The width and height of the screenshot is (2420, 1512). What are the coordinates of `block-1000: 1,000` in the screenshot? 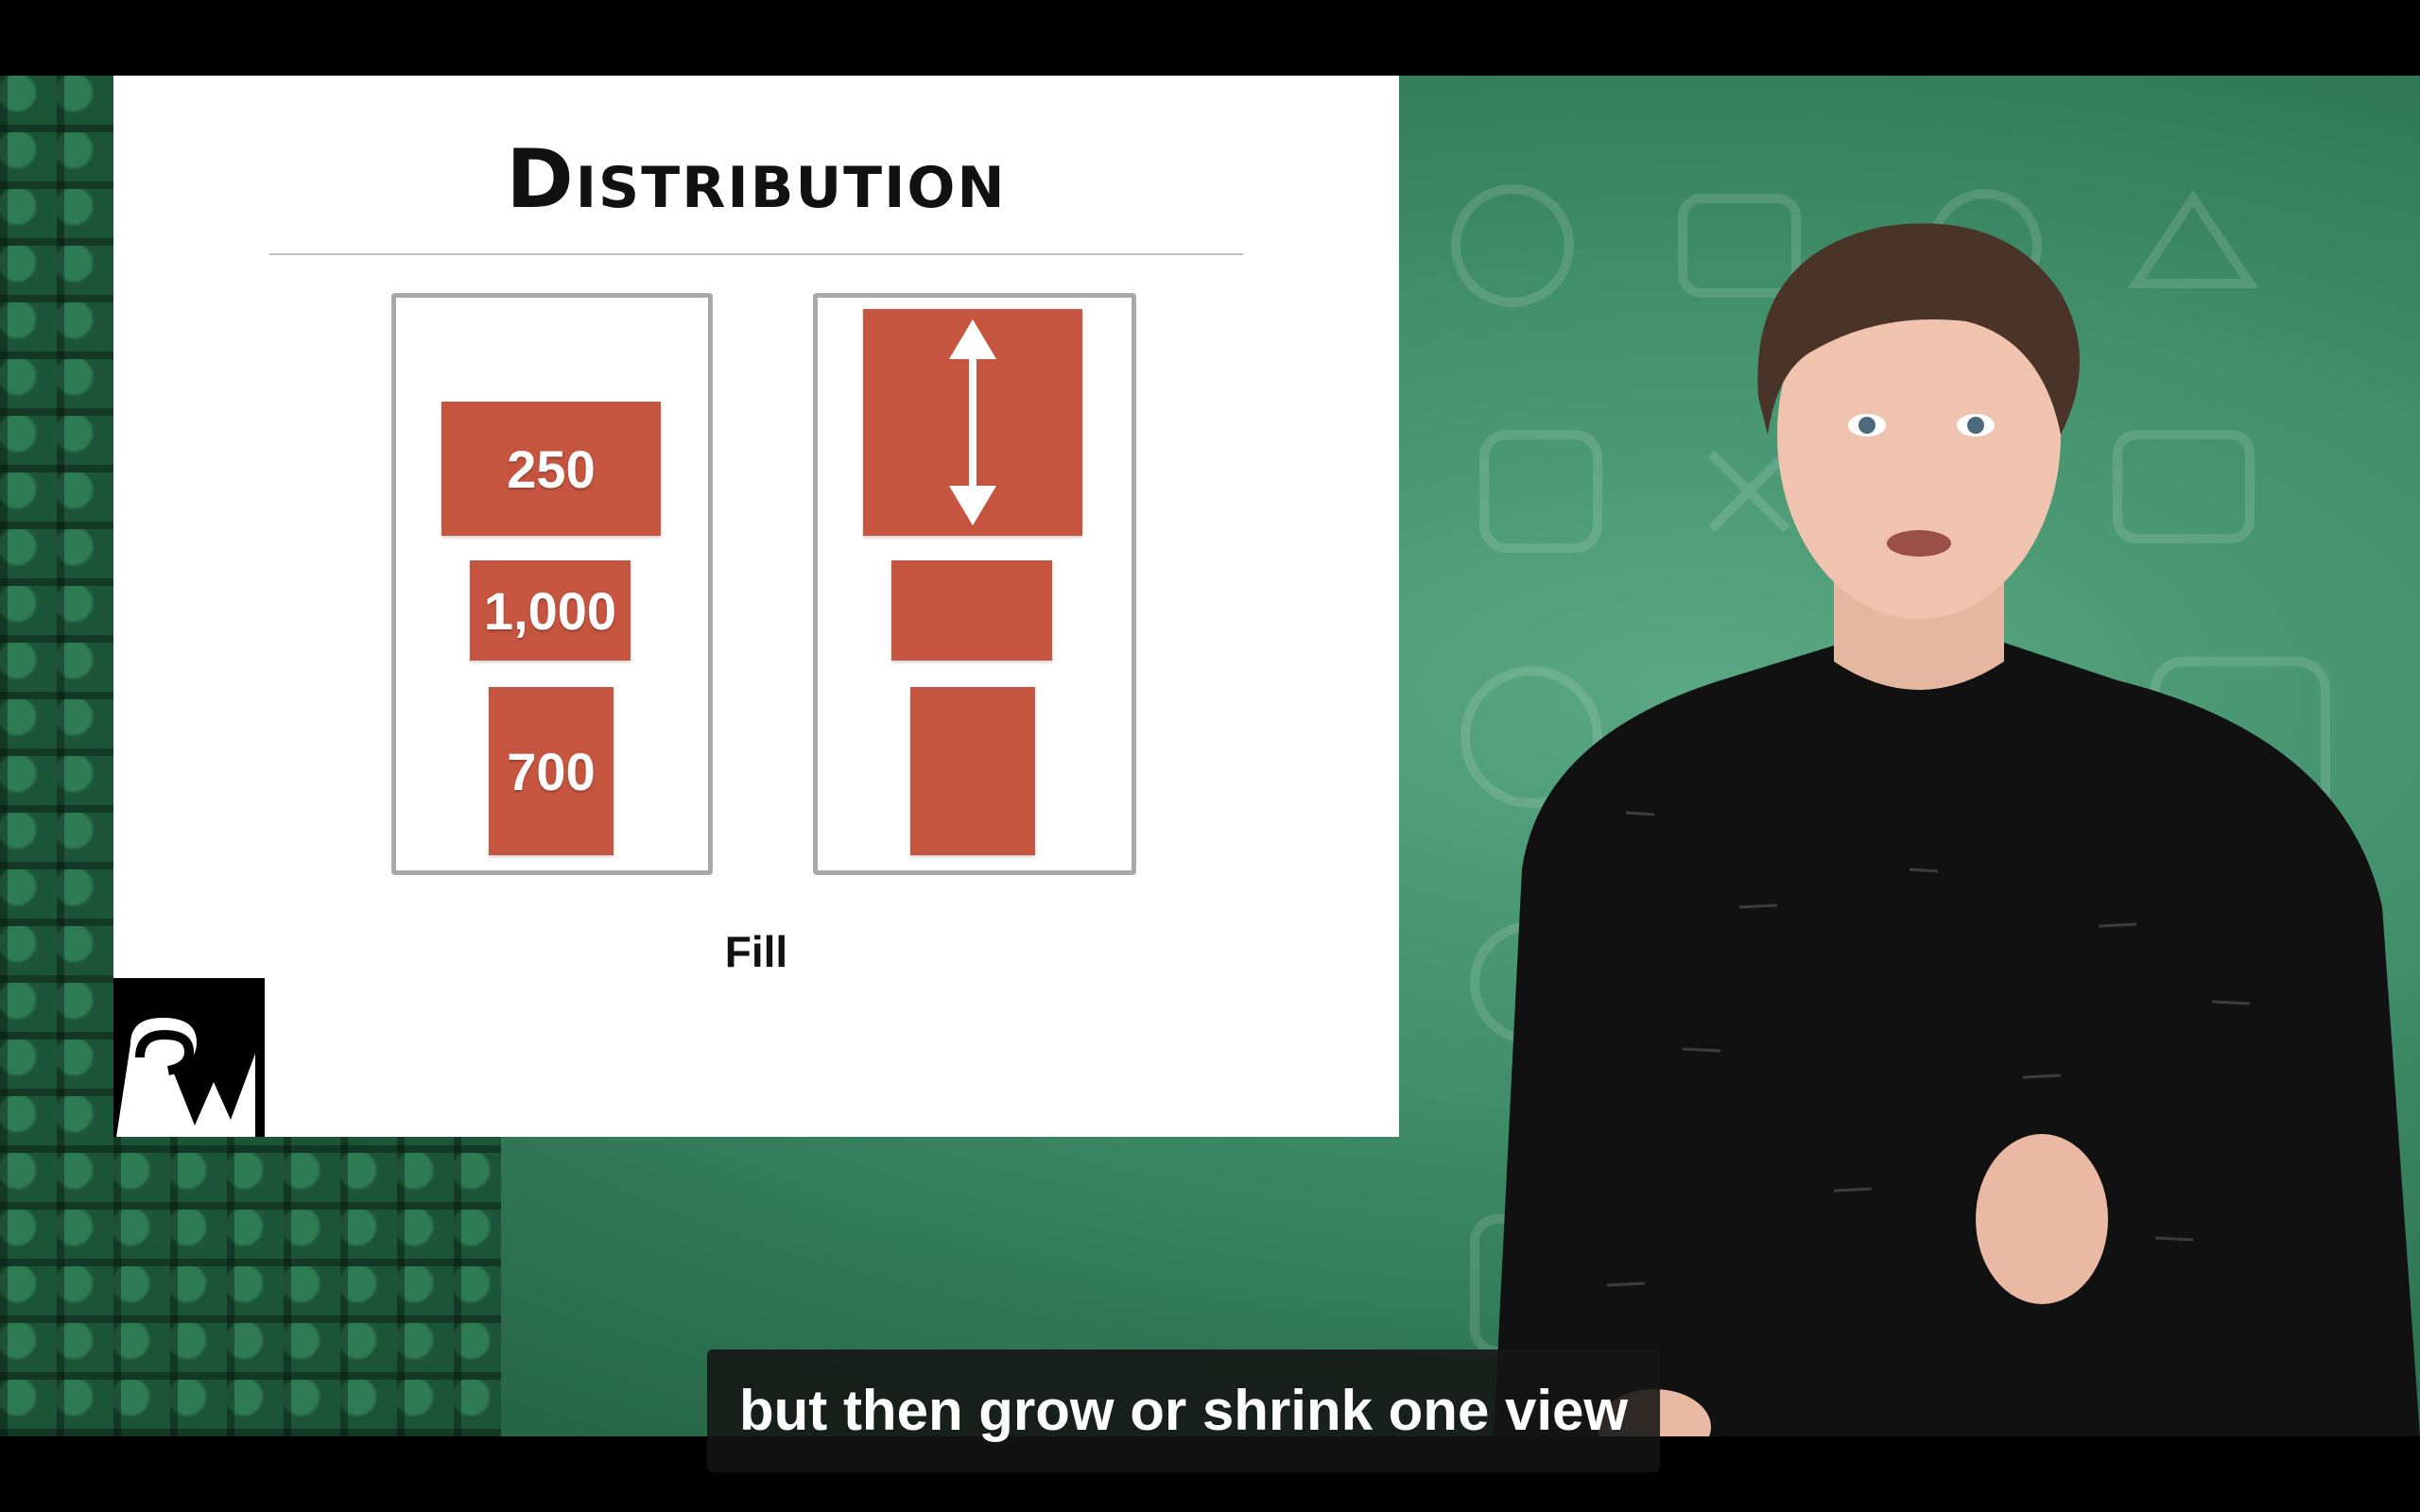 It's located at (550, 610).